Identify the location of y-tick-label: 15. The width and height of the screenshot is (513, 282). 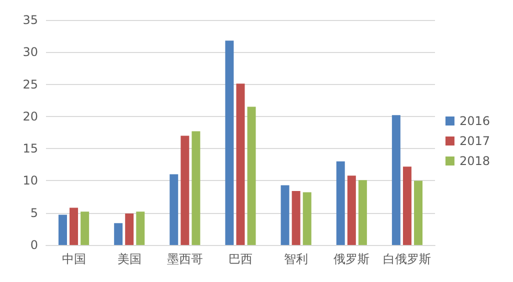
(30, 149).